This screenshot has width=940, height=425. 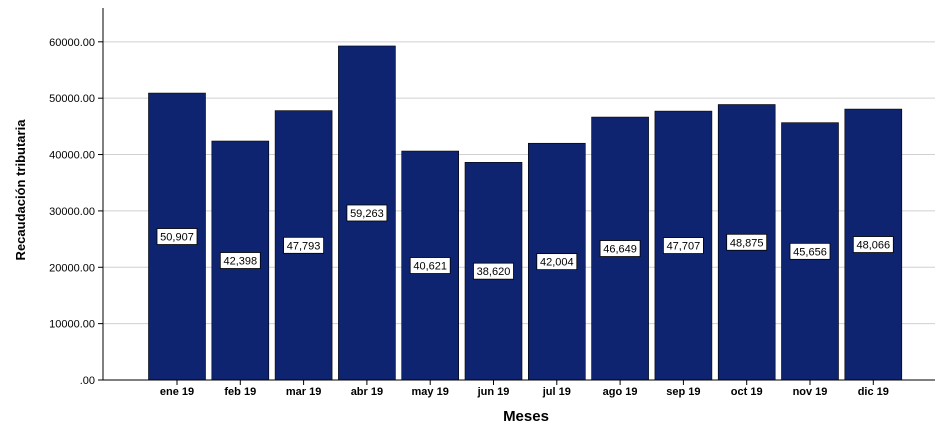 I want to click on x-tick-label: mar 19, so click(x=303, y=392).